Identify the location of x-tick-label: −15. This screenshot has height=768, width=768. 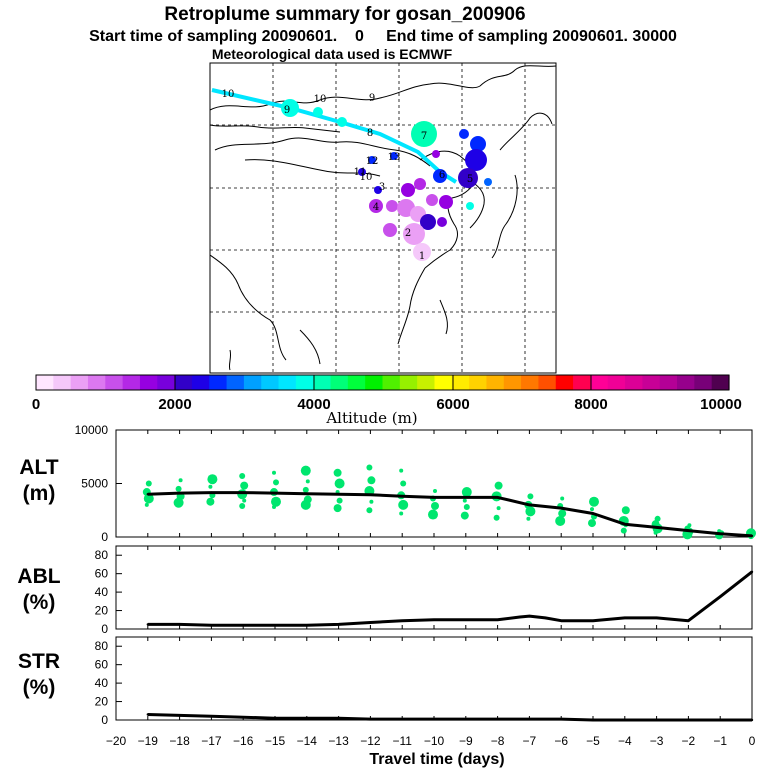
(275, 741).